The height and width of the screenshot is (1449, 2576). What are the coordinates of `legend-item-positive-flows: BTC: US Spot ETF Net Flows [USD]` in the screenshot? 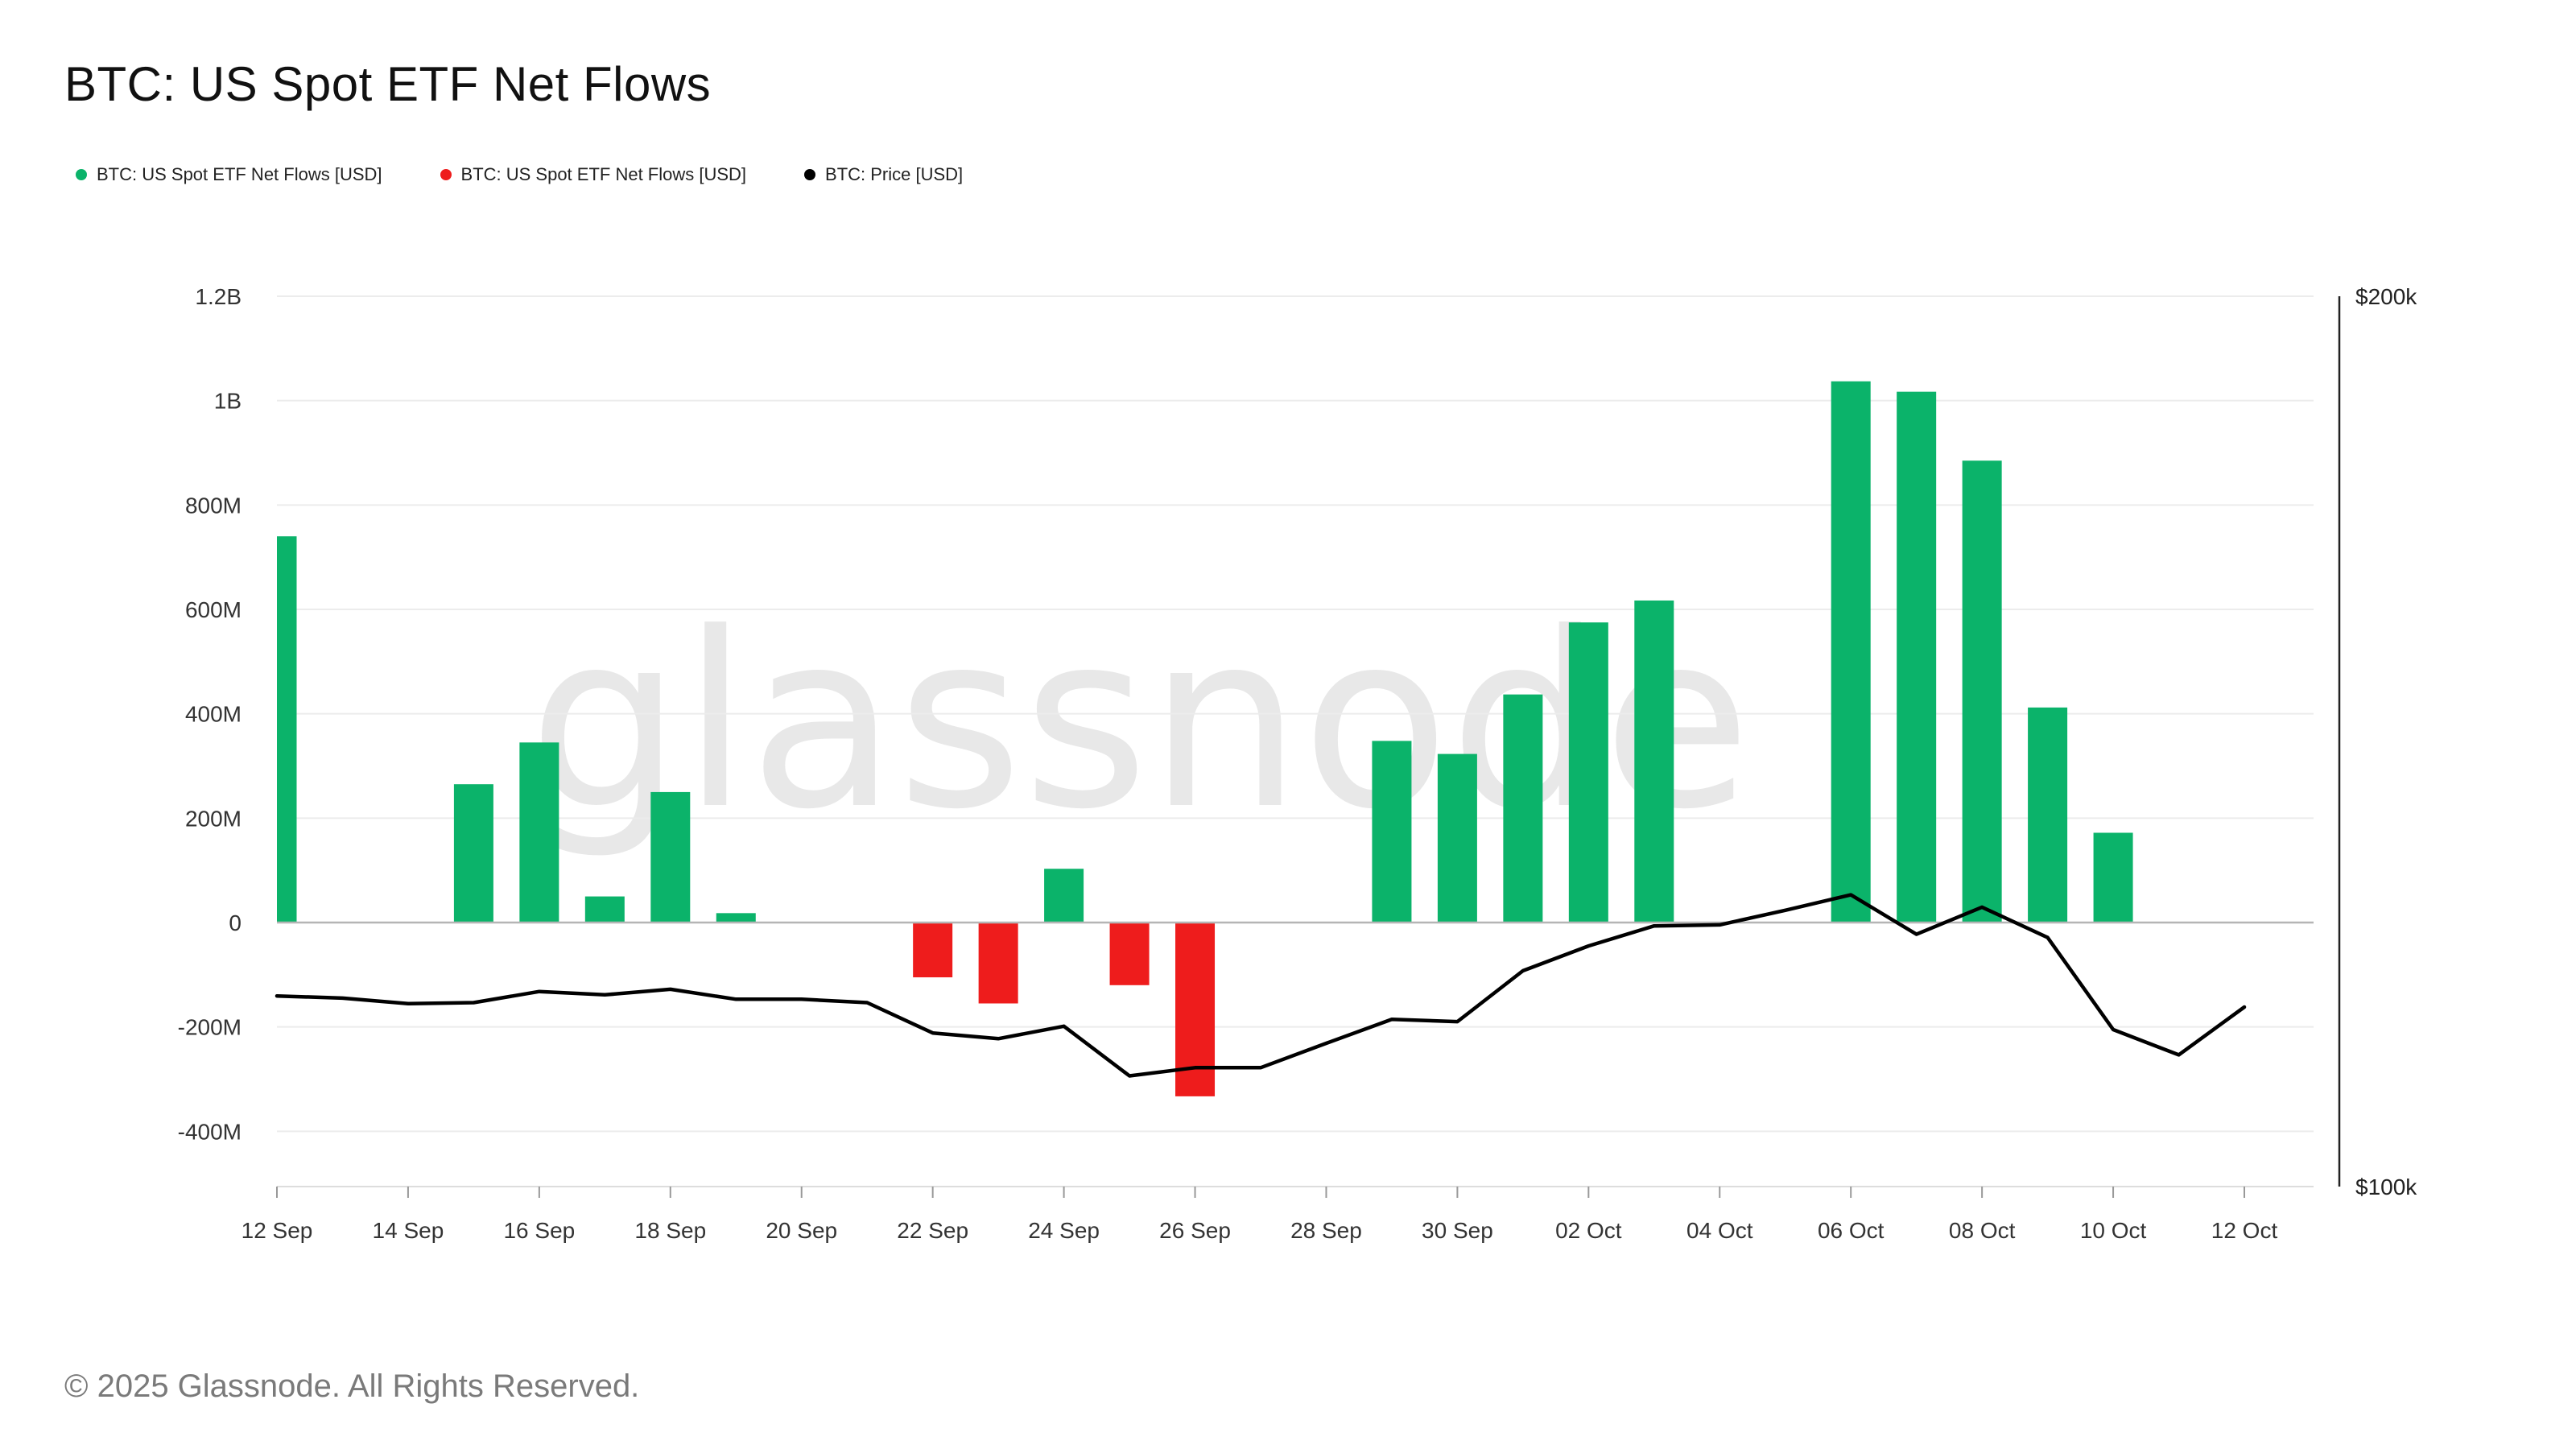 It's located at (229, 174).